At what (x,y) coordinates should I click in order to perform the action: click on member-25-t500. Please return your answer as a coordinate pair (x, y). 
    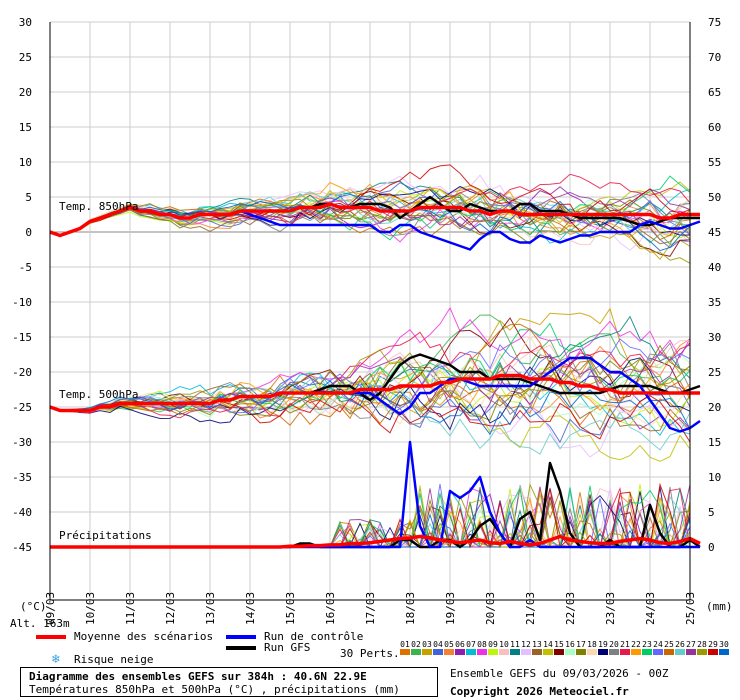
    Looking at the image, I should click on (370, 375).